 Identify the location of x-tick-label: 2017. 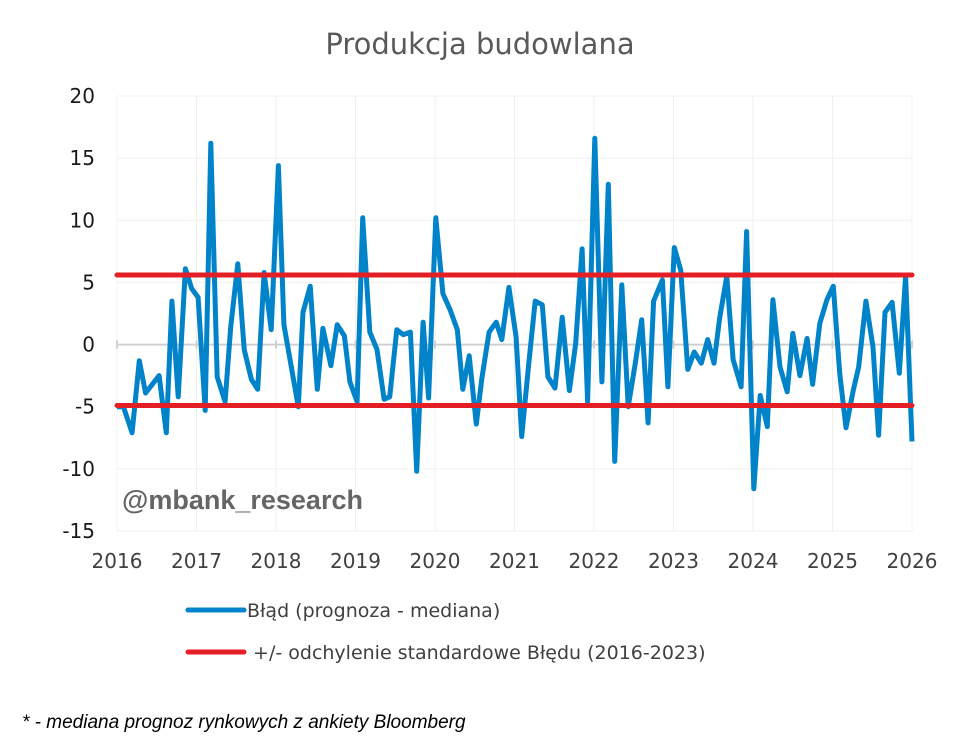
(196, 561).